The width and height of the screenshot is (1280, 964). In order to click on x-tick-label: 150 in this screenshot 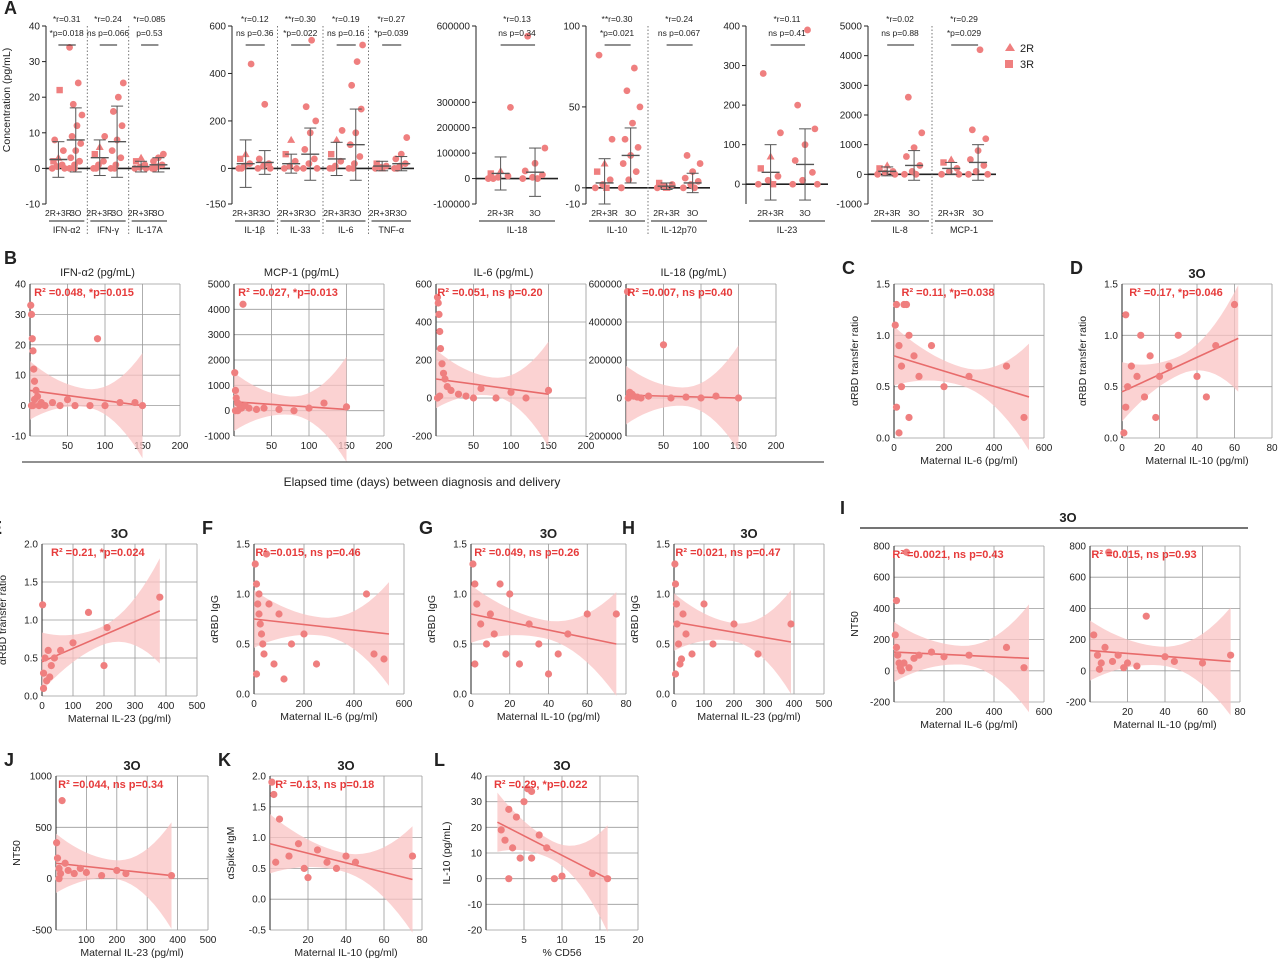, I will do `click(142, 446)`.